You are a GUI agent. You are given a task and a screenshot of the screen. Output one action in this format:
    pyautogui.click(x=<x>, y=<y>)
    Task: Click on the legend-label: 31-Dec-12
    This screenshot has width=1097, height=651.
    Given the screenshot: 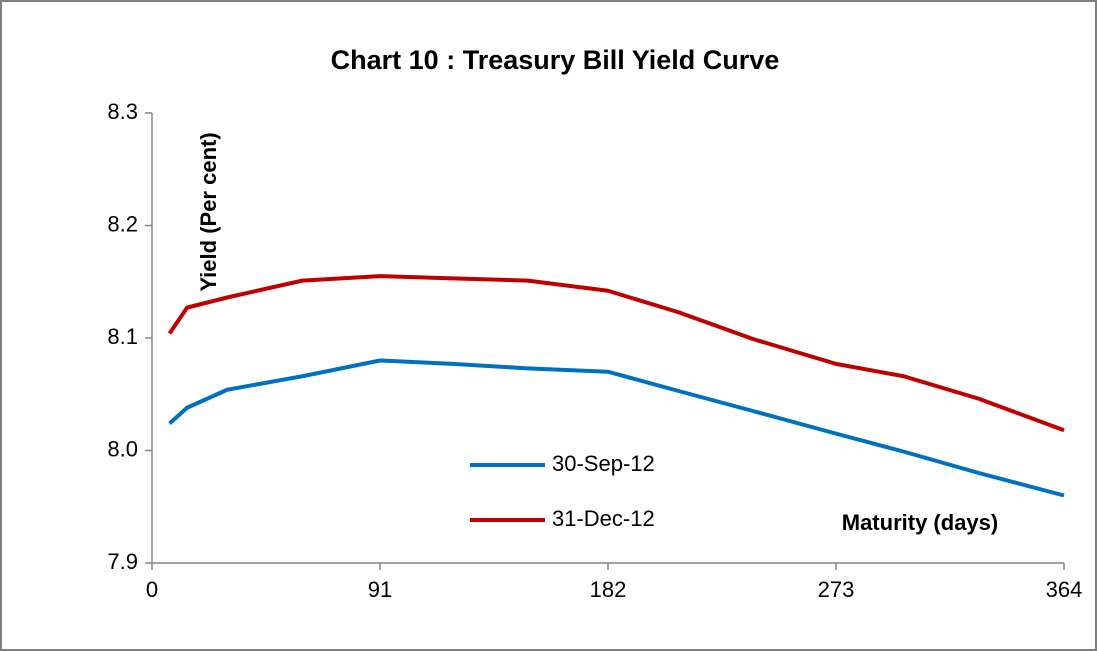 What is the action you would take?
    pyautogui.click(x=603, y=518)
    